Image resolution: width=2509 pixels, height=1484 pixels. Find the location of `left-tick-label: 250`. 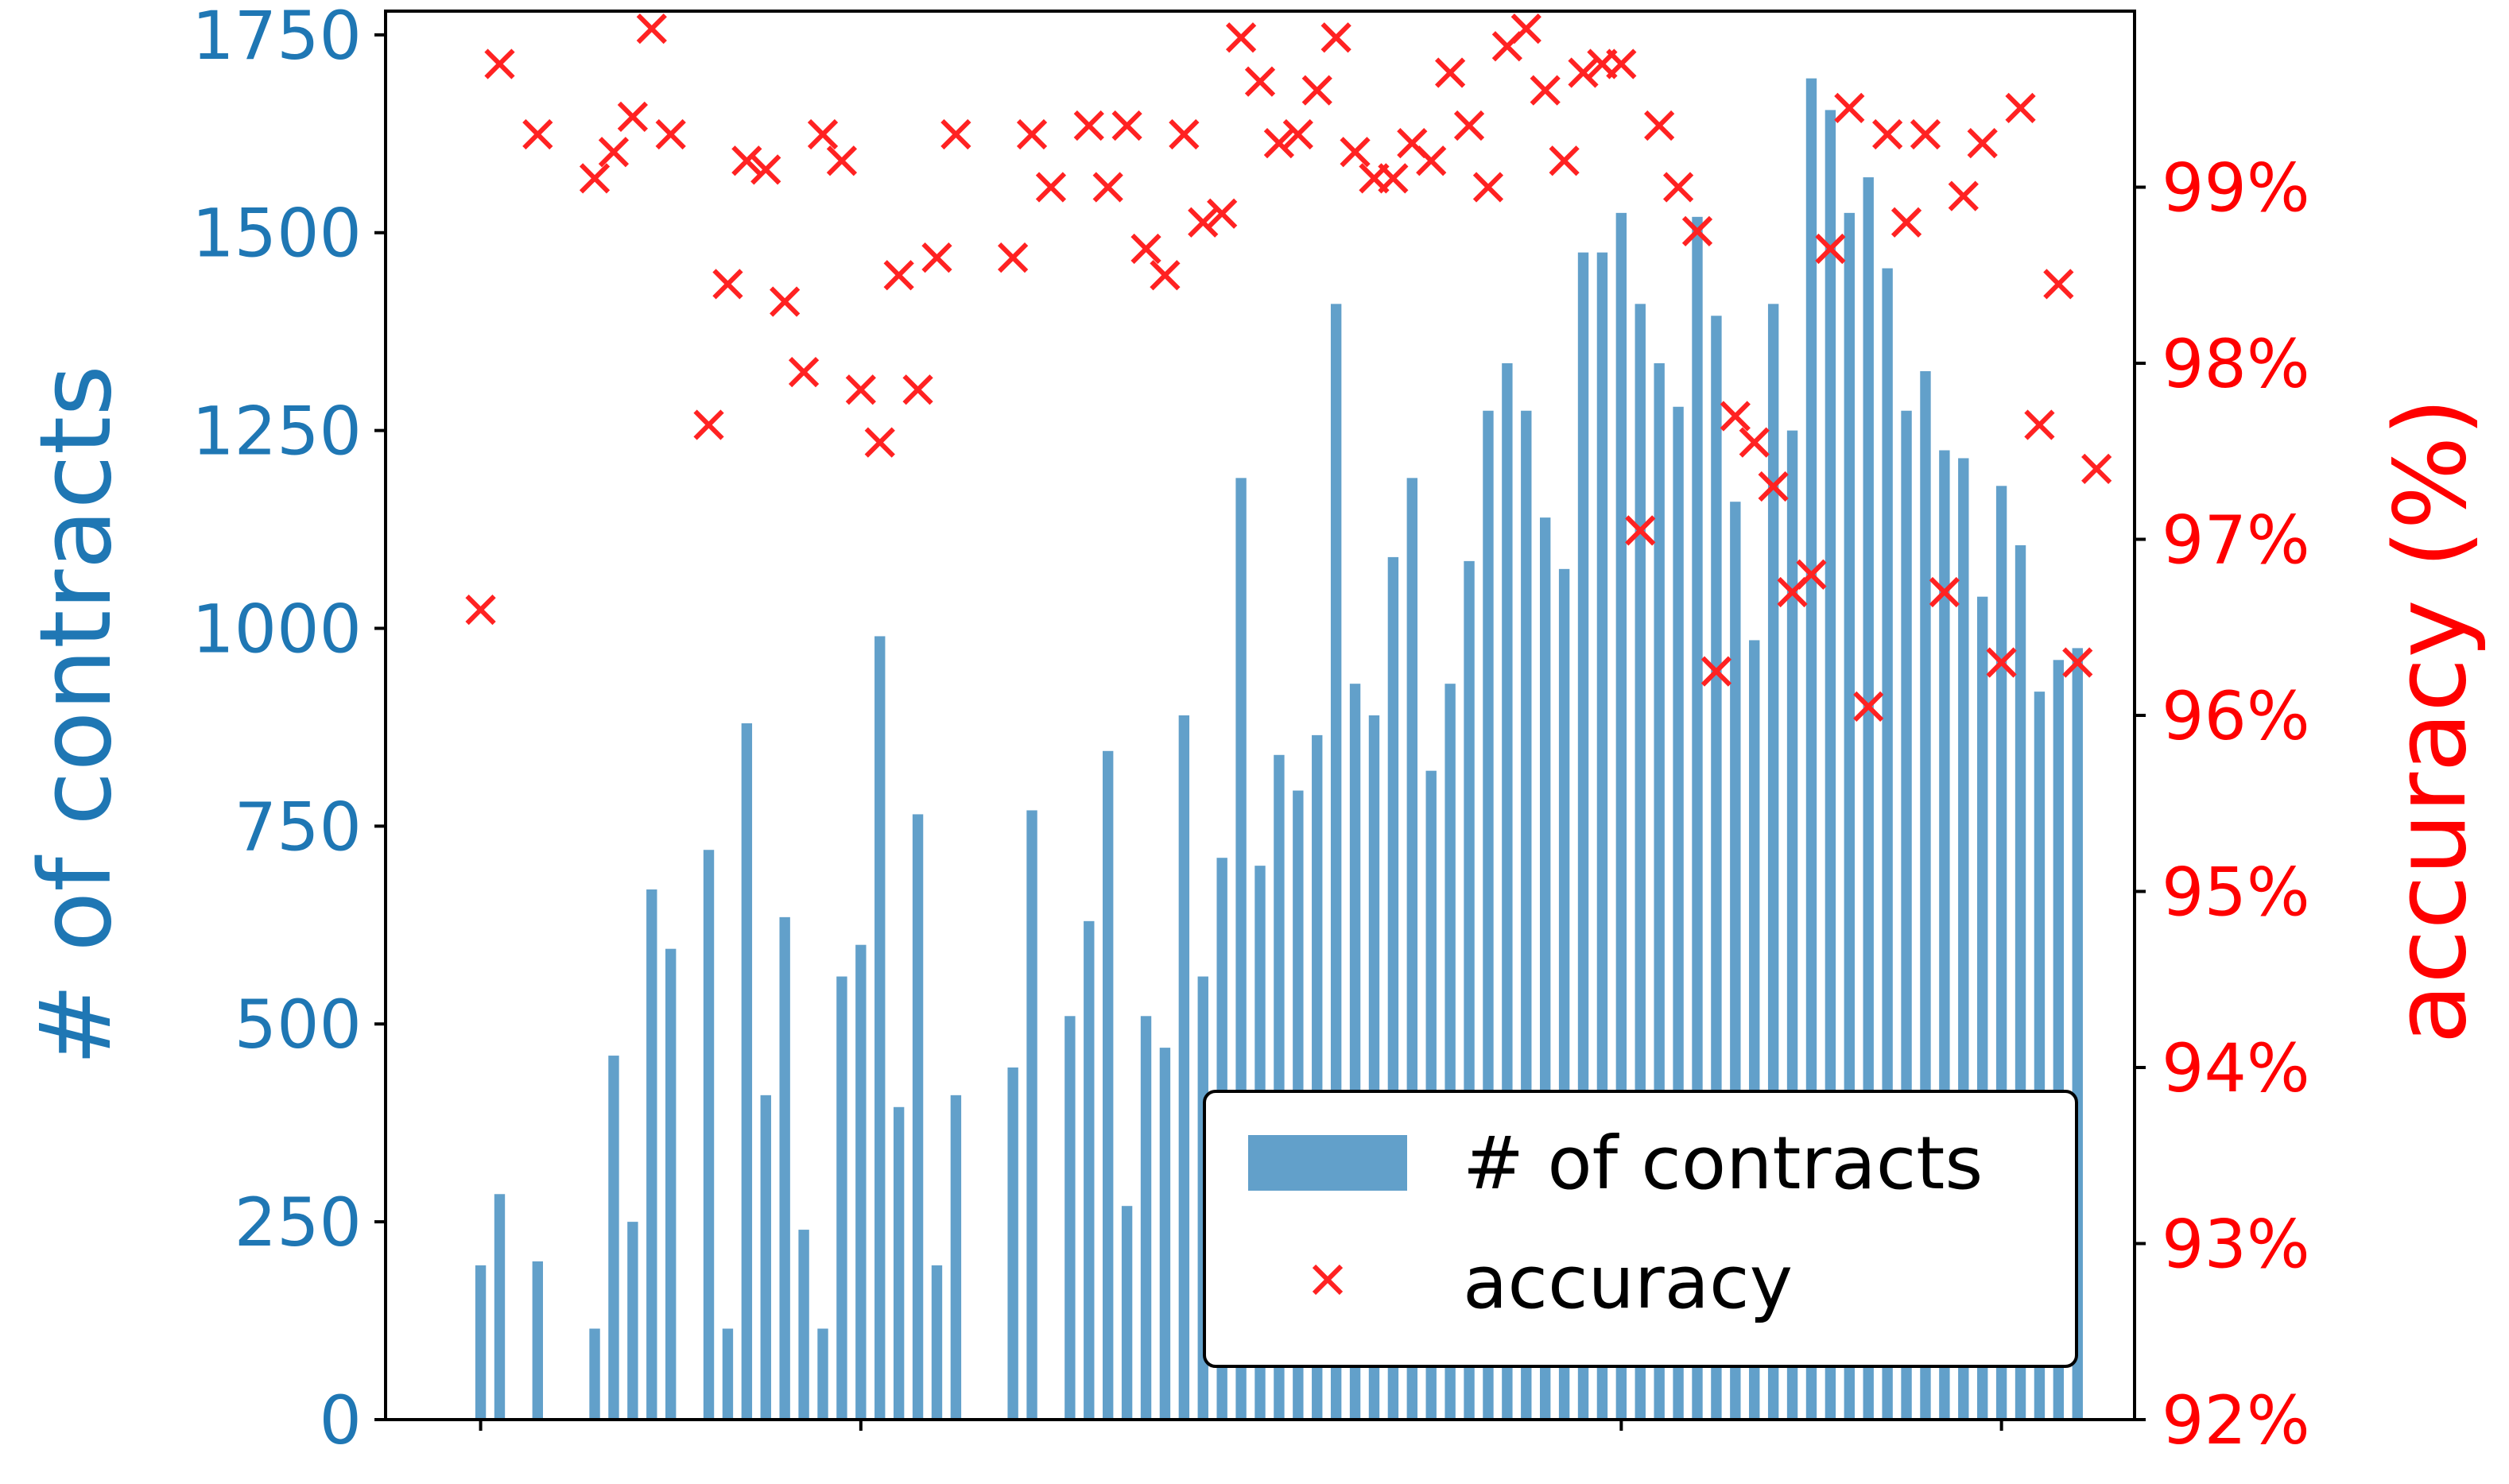

left-tick-label: 250 is located at coordinates (299, 1222).